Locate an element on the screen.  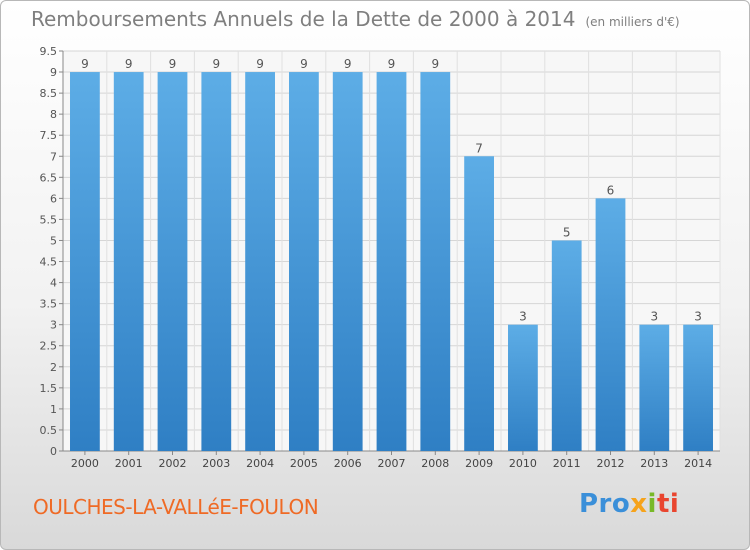
y-tick-label: 4 is located at coordinates (53, 283).